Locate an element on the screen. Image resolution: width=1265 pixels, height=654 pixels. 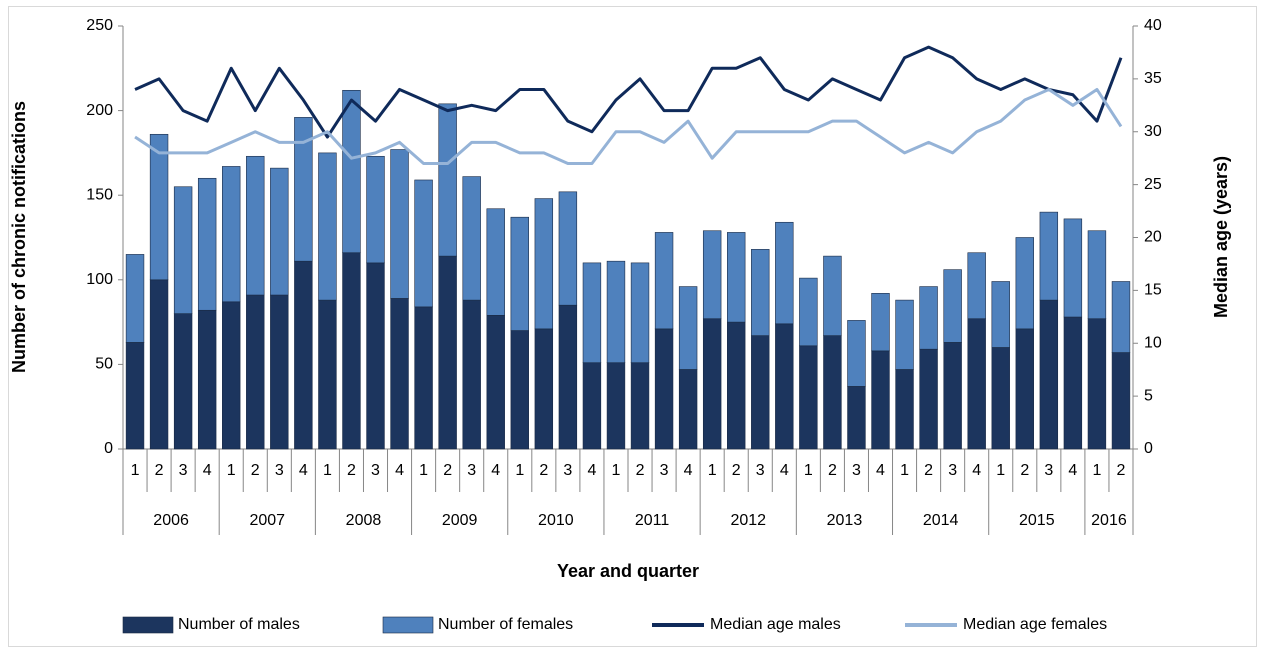
x-axis-title: Year and quarter is located at coordinates (628, 571).